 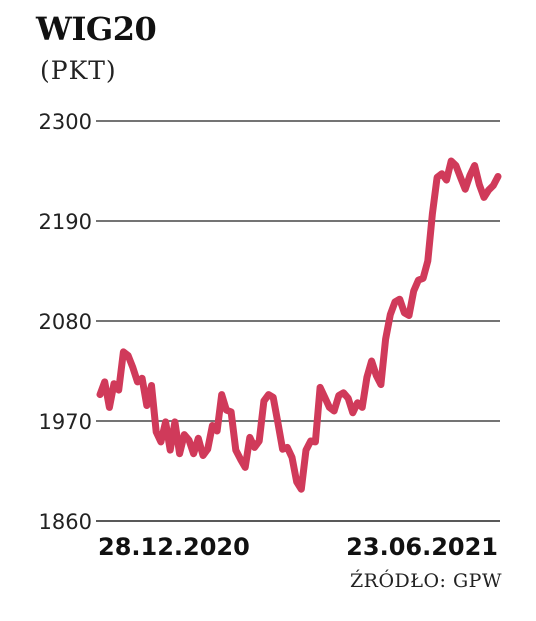 What do you see at coordinates (65, 122) in the screenshot?
I see `y-tick-label: 2300` at bounding box center [65, 122].